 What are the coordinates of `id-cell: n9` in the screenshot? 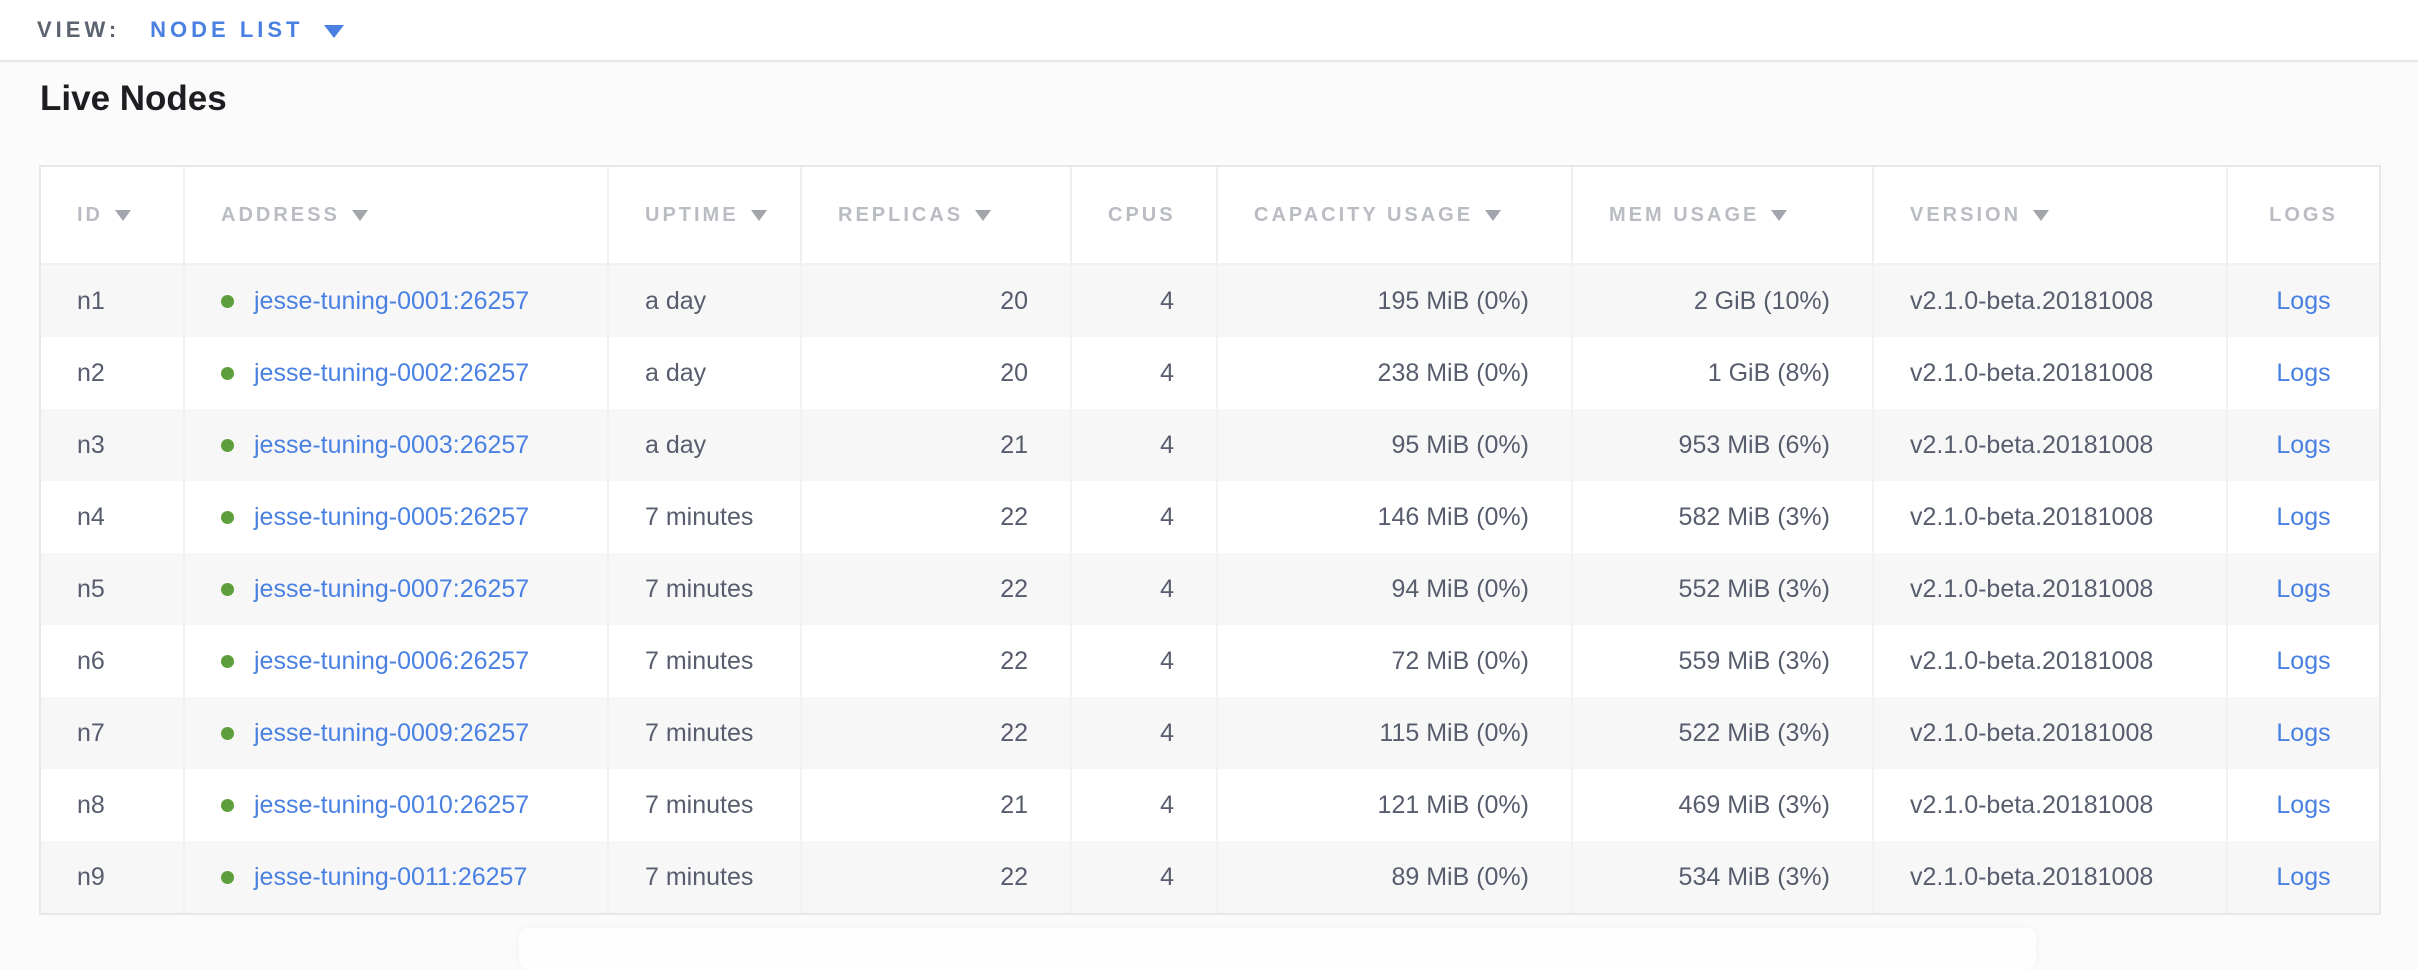 It's located at (112, 877).